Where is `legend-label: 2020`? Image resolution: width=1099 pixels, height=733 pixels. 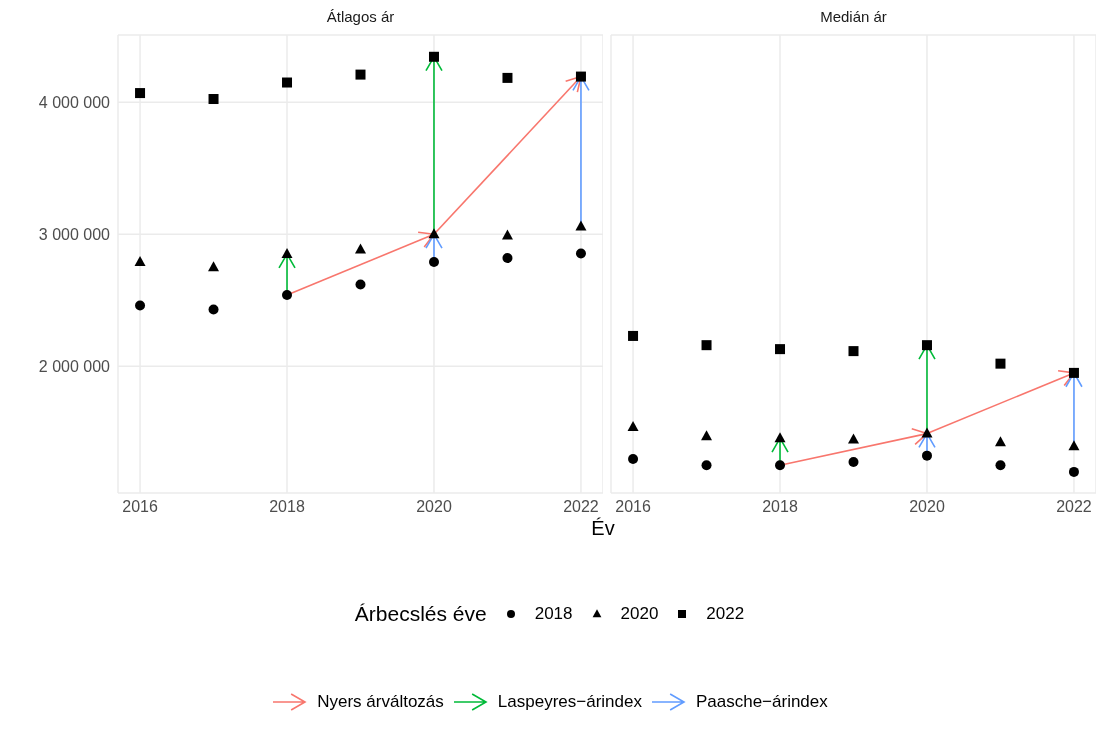
legend-label: 2020 is located at coordinates (639, 614).